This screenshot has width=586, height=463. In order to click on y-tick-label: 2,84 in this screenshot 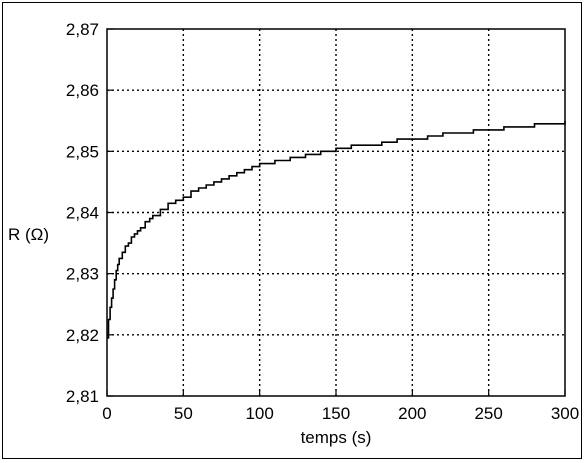, I will do `click(82, 213)`.